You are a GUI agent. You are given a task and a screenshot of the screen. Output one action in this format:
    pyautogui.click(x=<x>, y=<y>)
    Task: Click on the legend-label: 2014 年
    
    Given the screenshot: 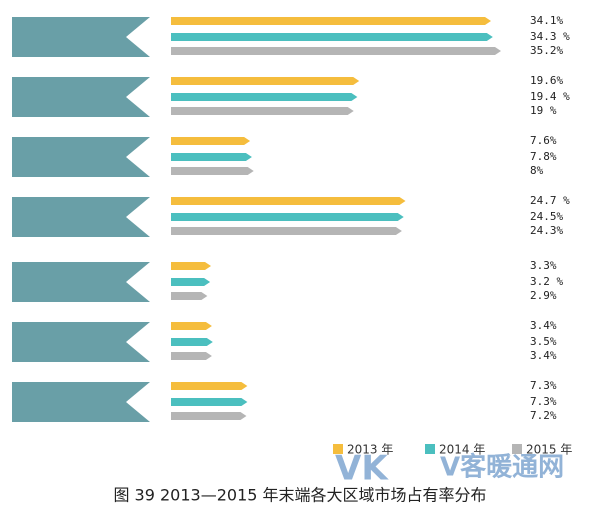 What is the action you would take?
    pyautogui.click(x=462, y=450)
    